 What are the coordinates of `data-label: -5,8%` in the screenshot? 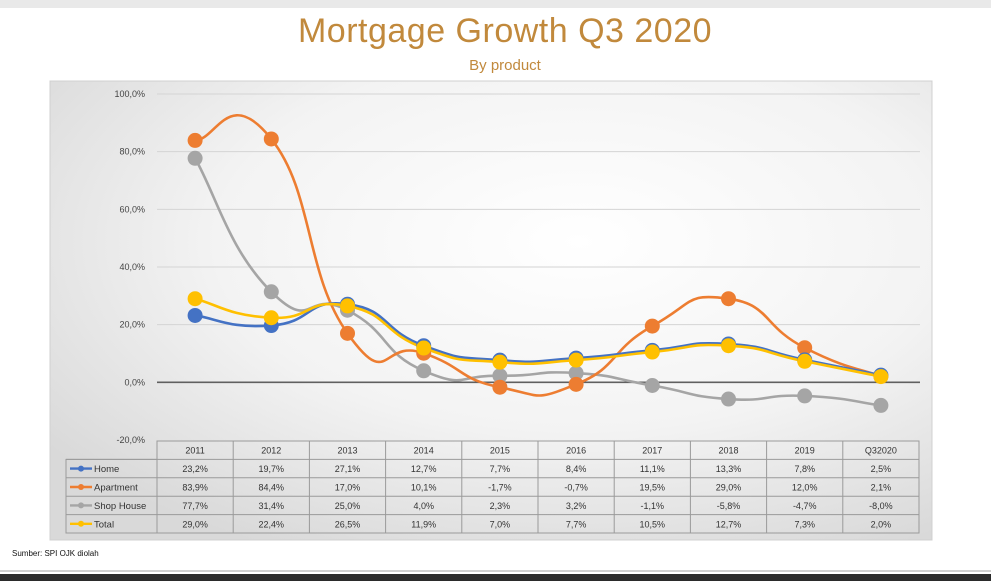 It's located at (729, 506).